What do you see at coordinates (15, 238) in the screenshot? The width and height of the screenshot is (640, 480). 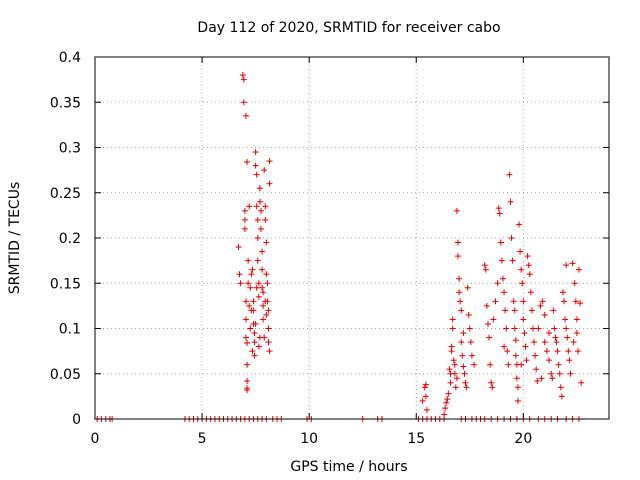 I see `y-axis-label: SRMTID / TECUs` at bounding box center [15, 238].